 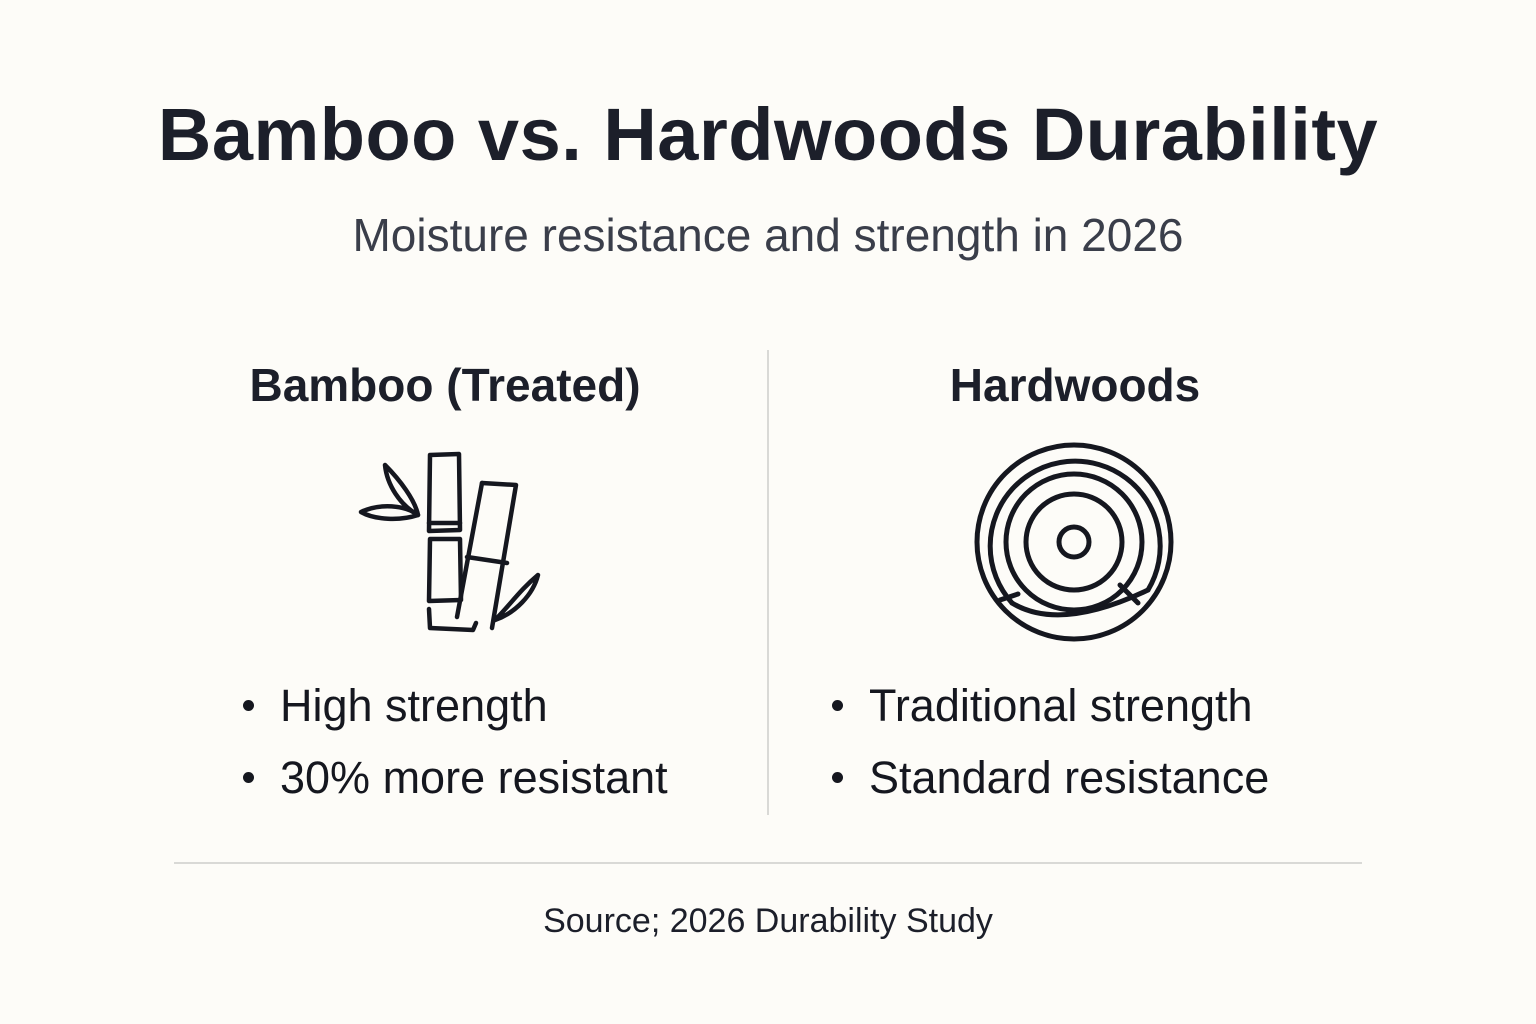 What do you see at coordinates (768, 134) in the screenshot?
I see `page-title: Bamboo vs. Hardwoods Durability` at bounding box center [768, 134].